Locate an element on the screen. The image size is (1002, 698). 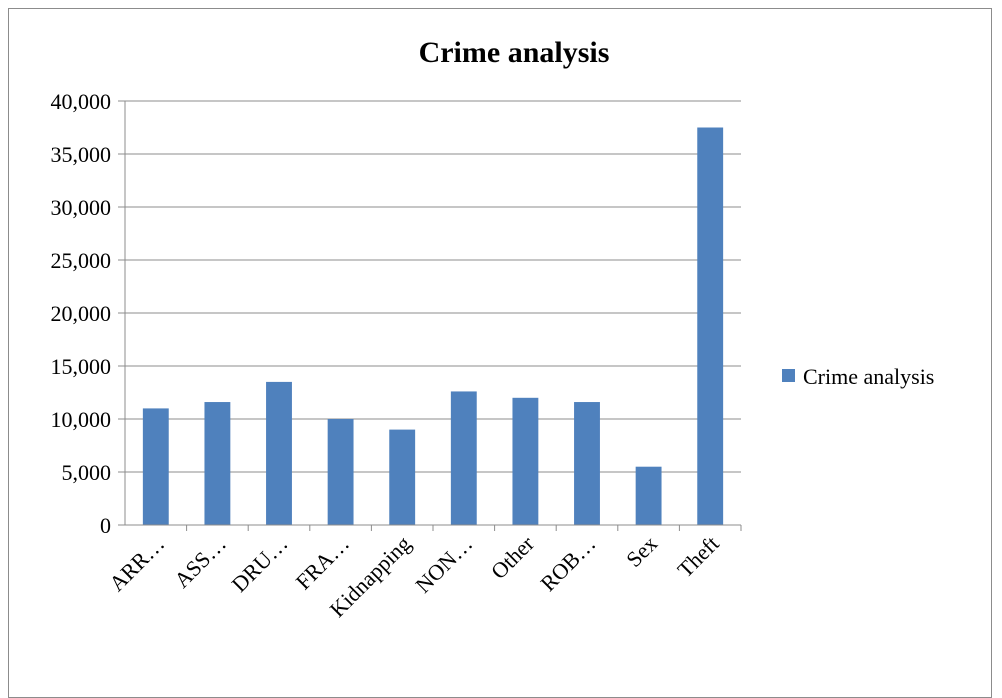
legend-swatch is located at coordinates (788, 375).